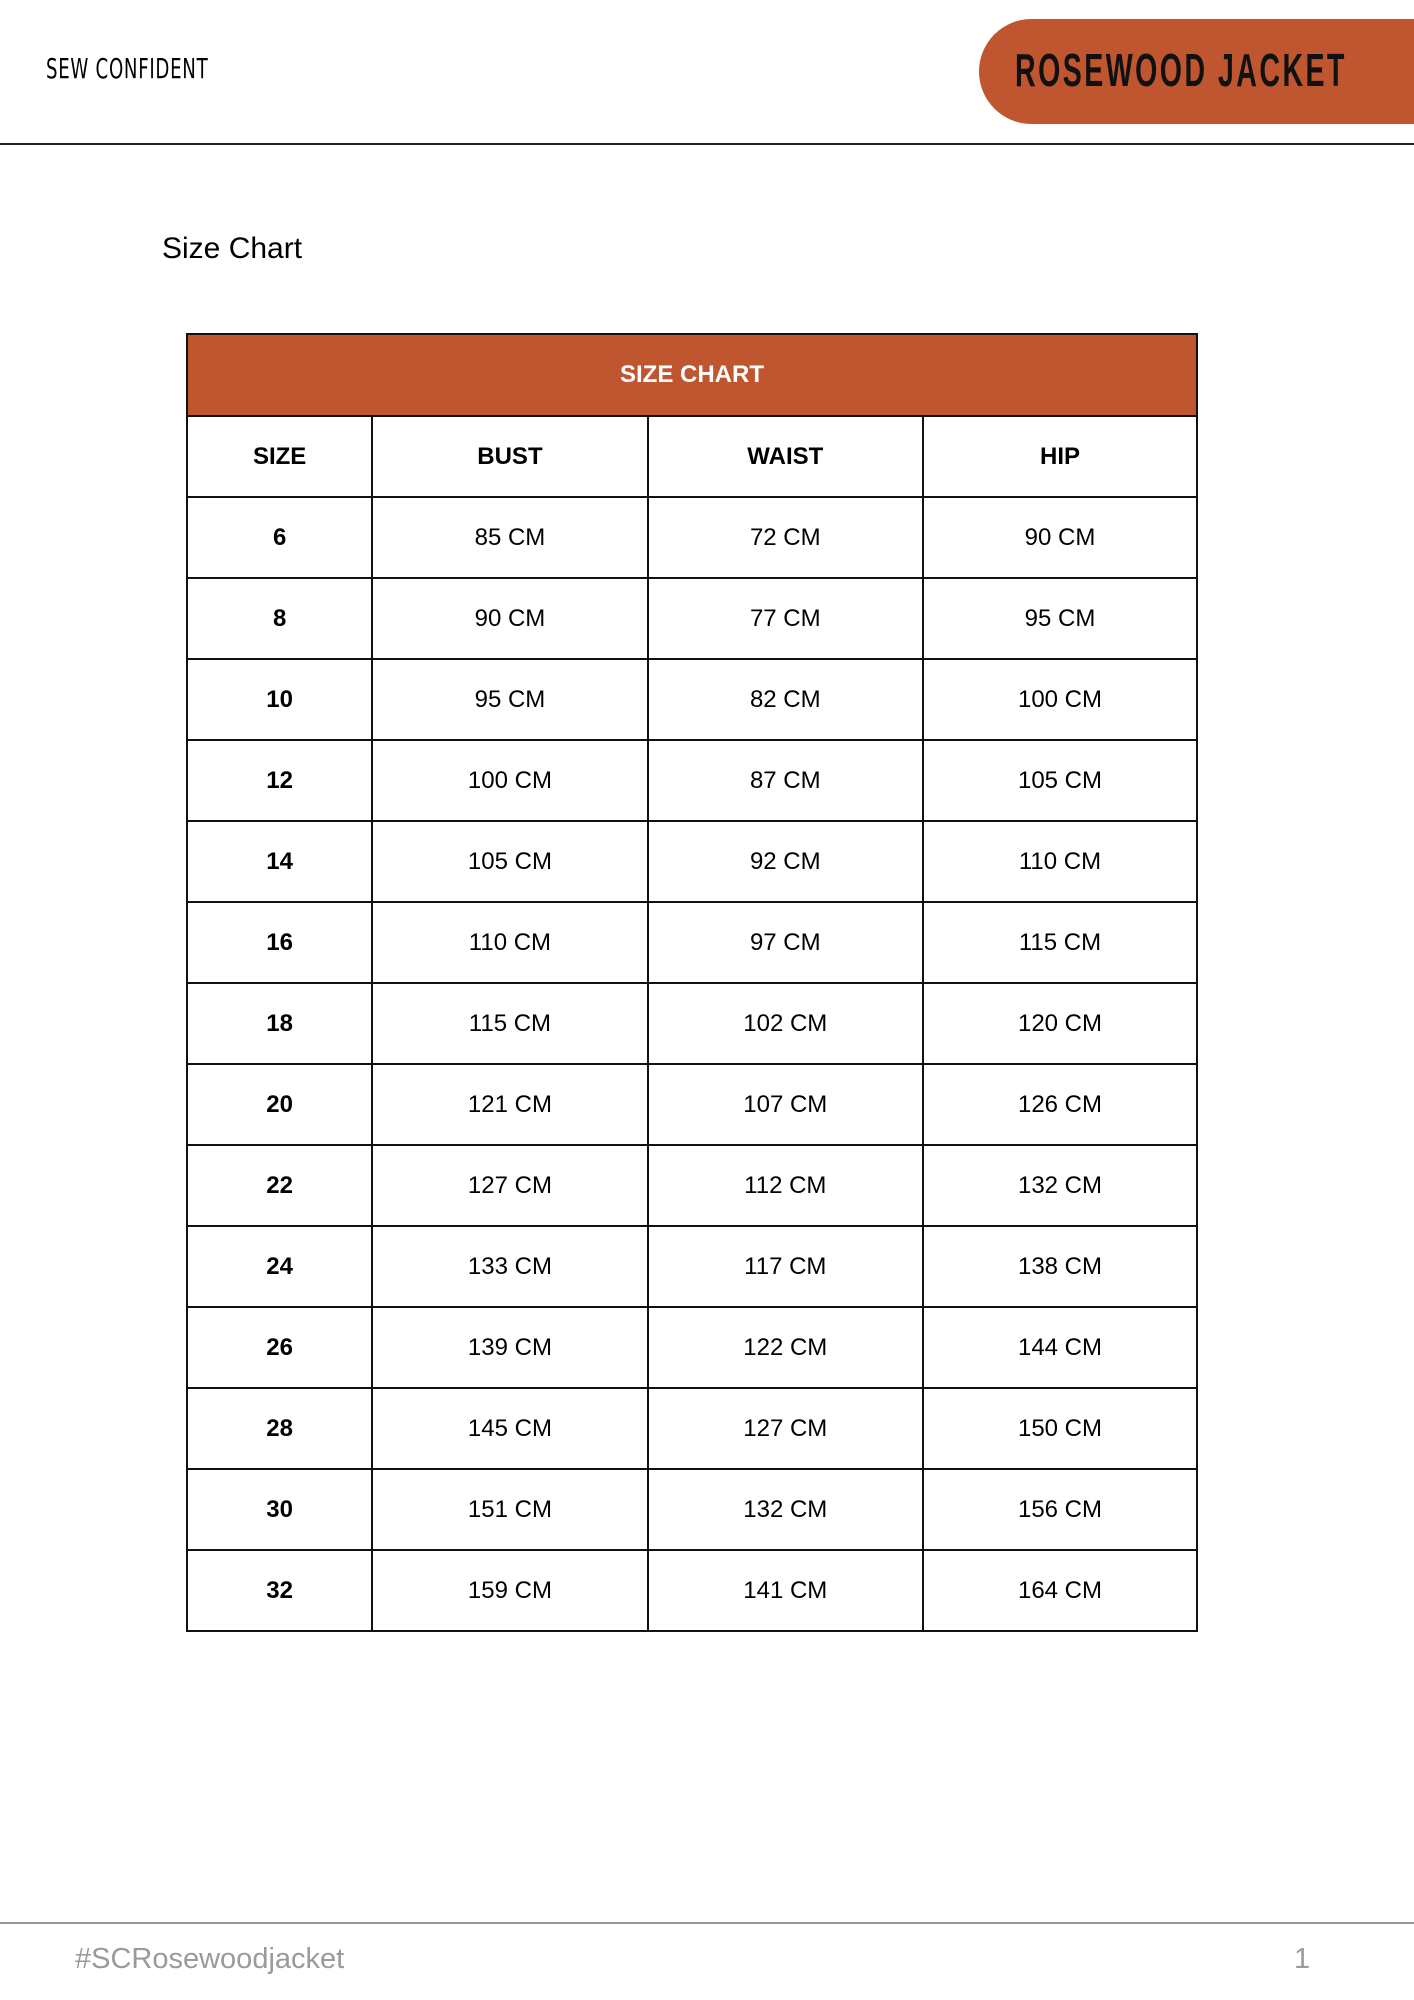  I want to click on table-row: 30 151 CM 132 CM 156 CM, so click(691, 1509).